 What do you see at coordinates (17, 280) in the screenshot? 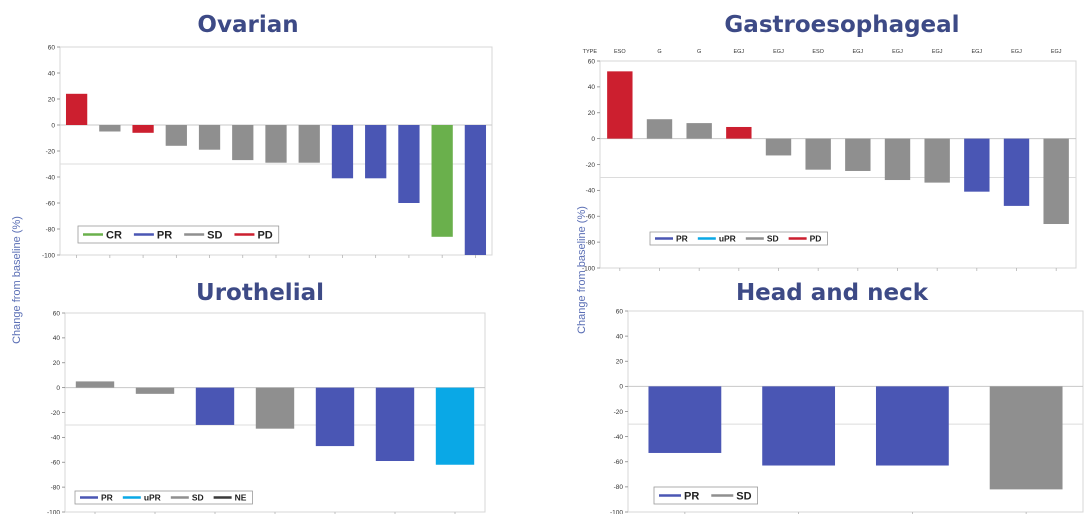
I see `y-axis-label-left: Change from baseline (%)` at bounding box center [17, 280].